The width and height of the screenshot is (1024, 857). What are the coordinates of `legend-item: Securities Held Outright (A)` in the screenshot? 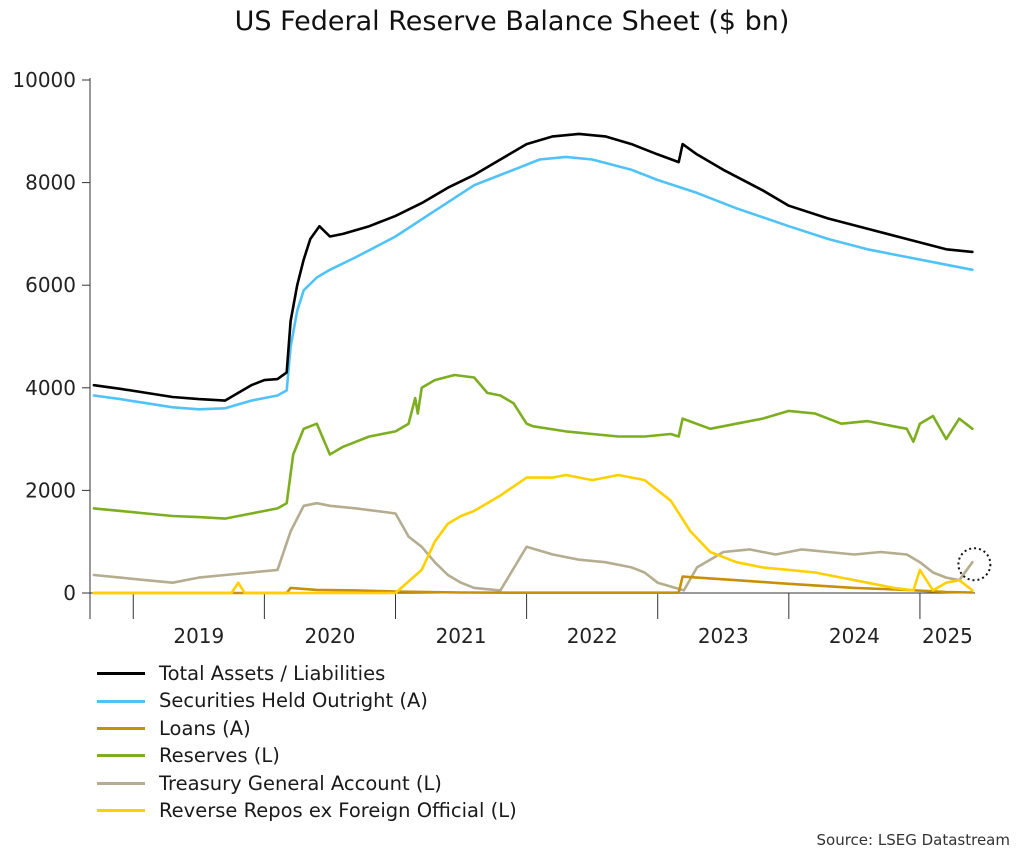 It's located at (307, 700).